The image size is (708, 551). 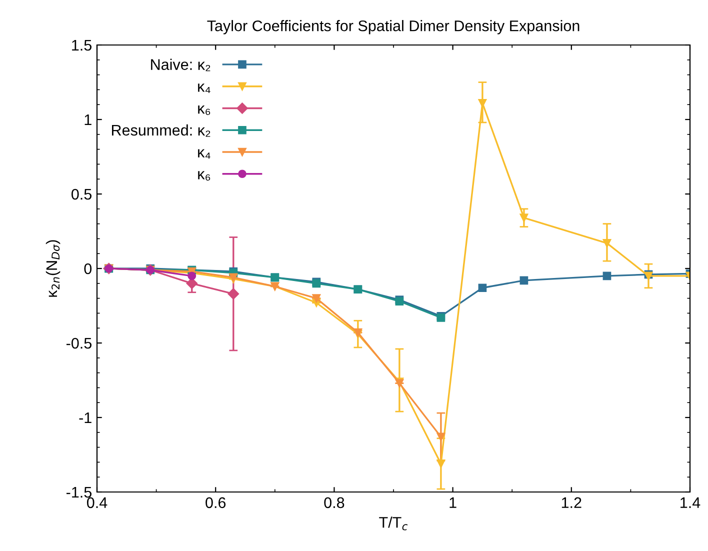 I want to click on y-tick-label: 1.5, so click(x=82, y=45).